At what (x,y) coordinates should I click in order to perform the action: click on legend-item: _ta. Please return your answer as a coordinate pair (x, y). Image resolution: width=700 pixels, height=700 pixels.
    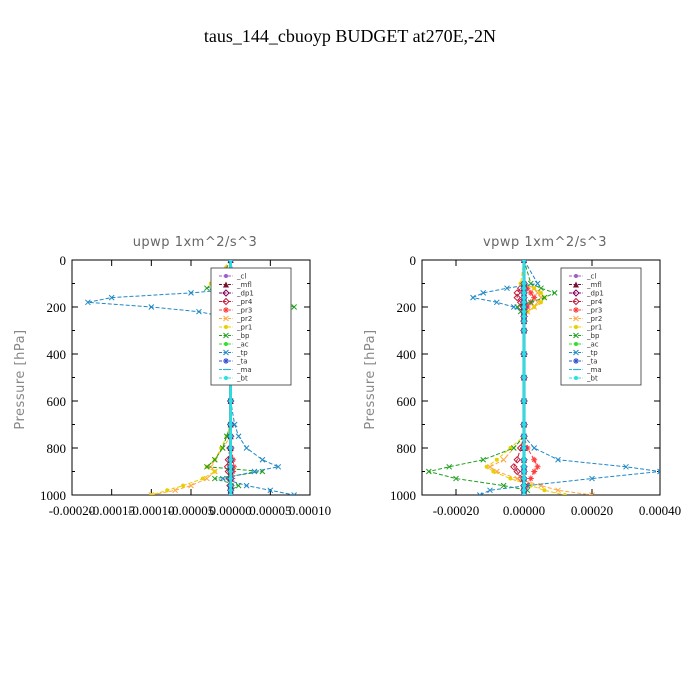
    Looking at the image, I should click on (233, 362).